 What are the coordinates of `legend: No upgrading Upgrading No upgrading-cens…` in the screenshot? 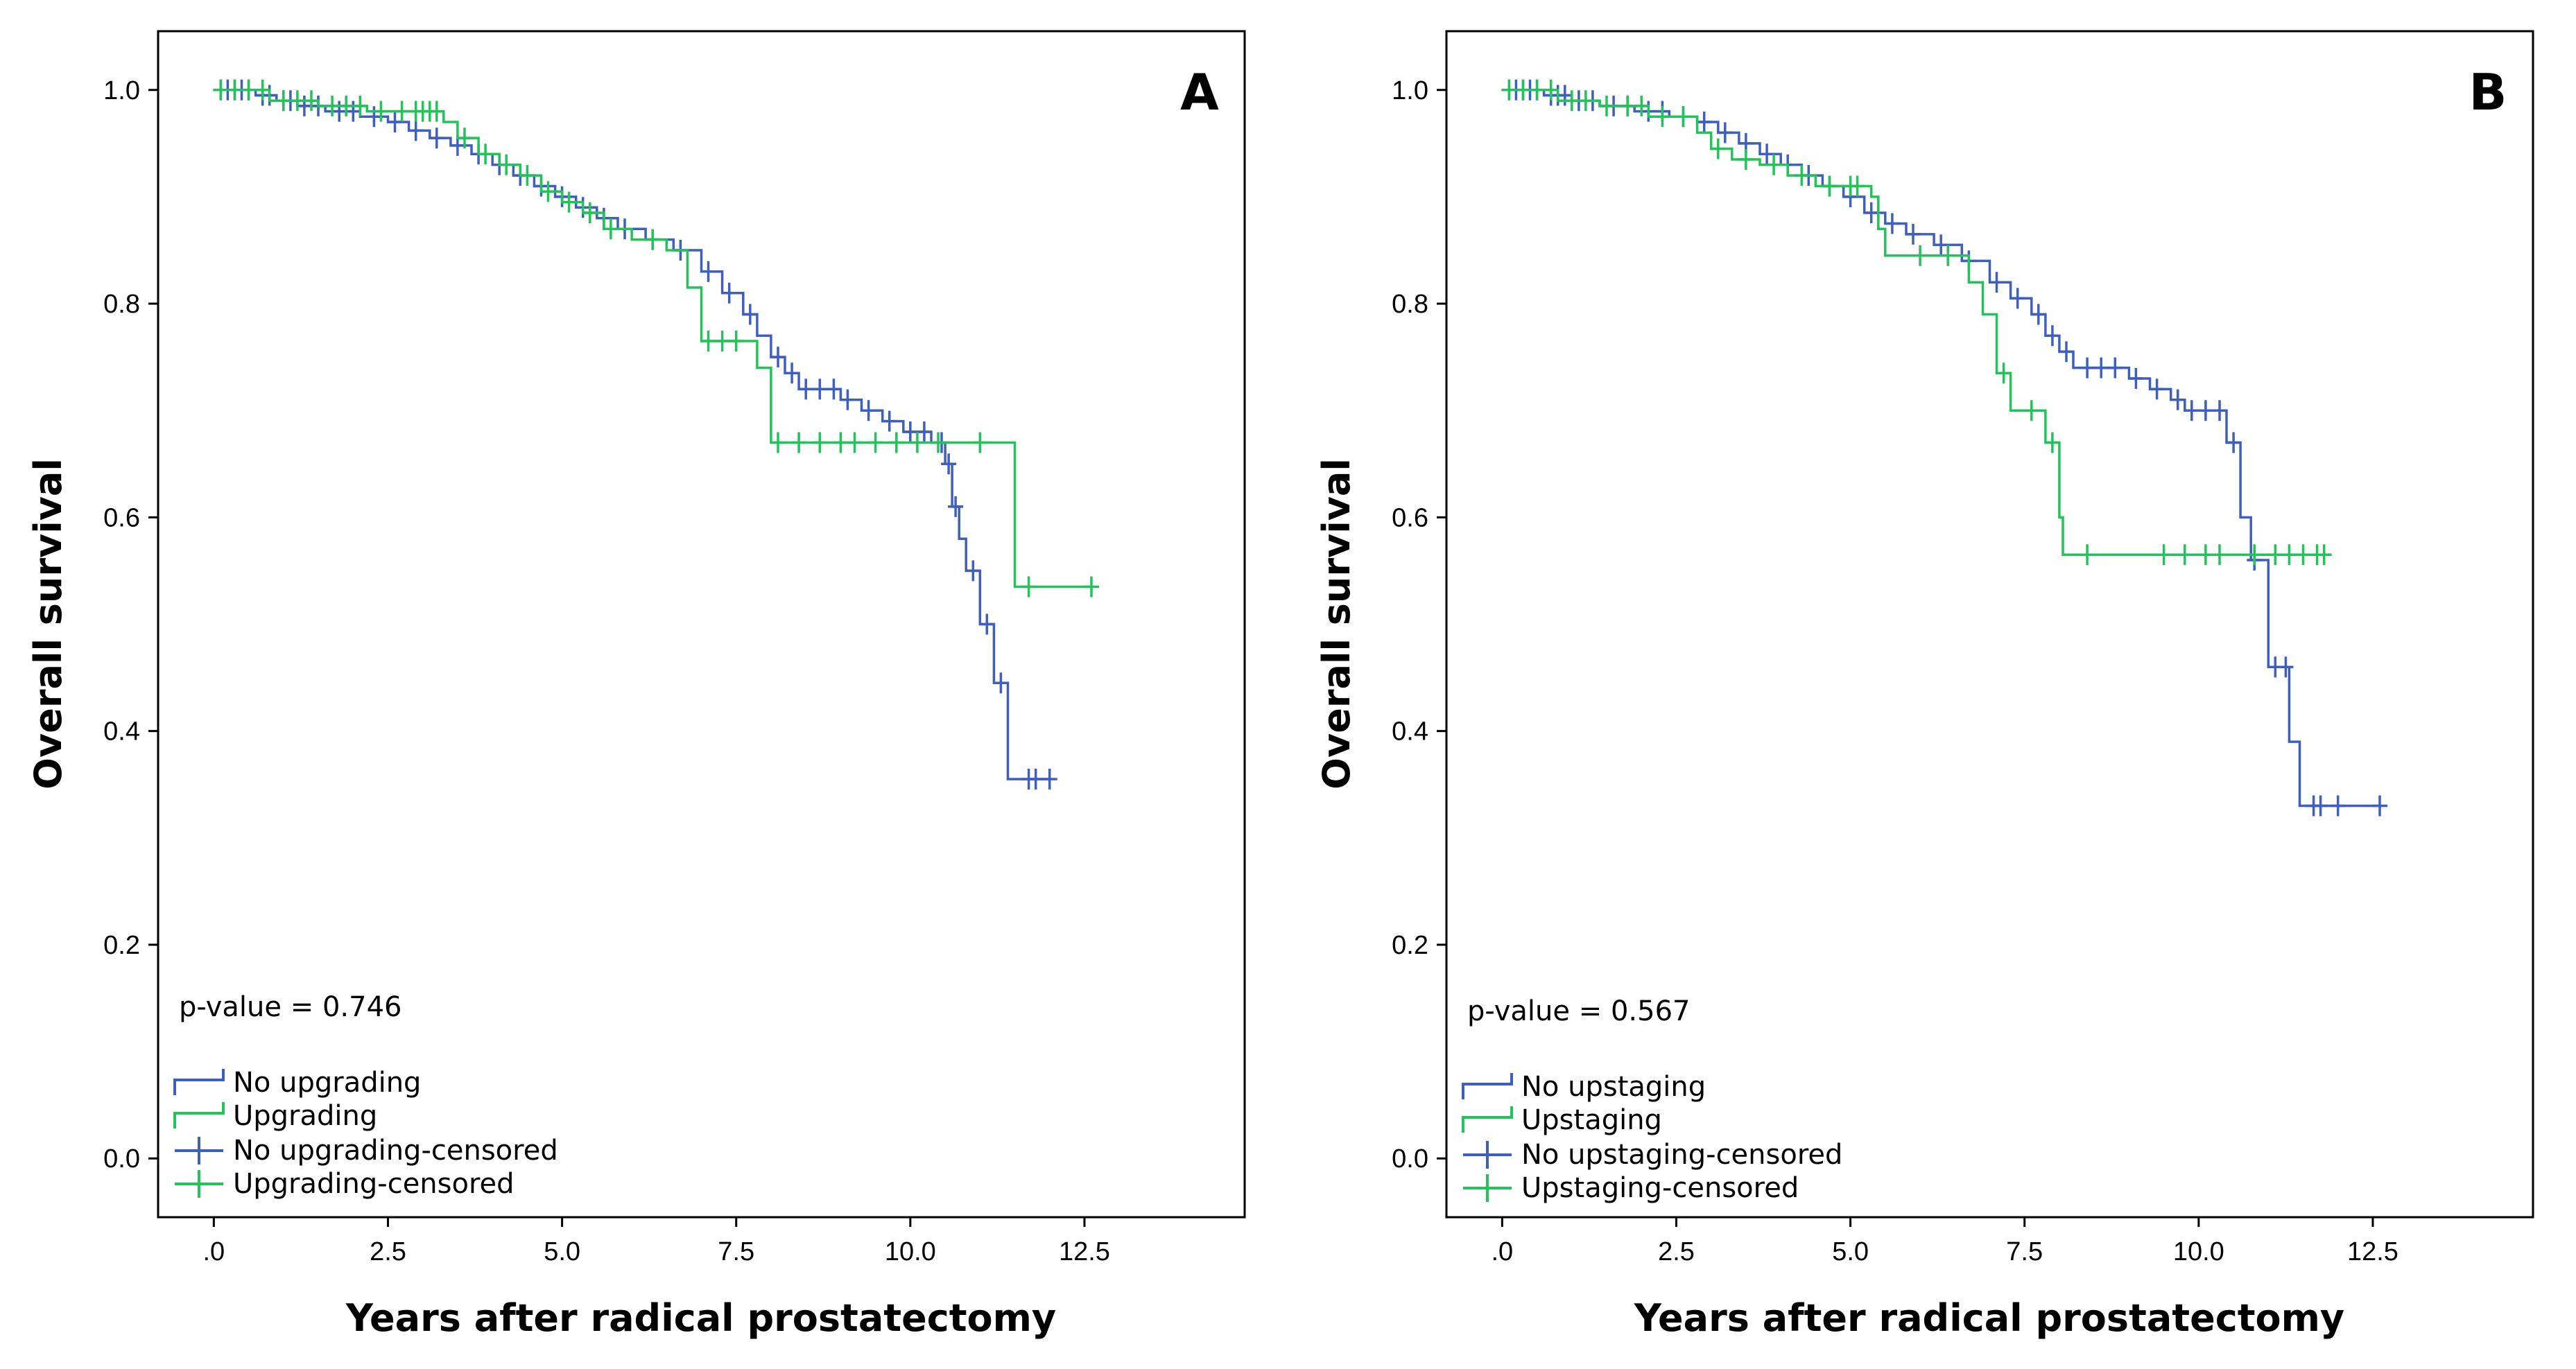 It's located at (365, 1133).